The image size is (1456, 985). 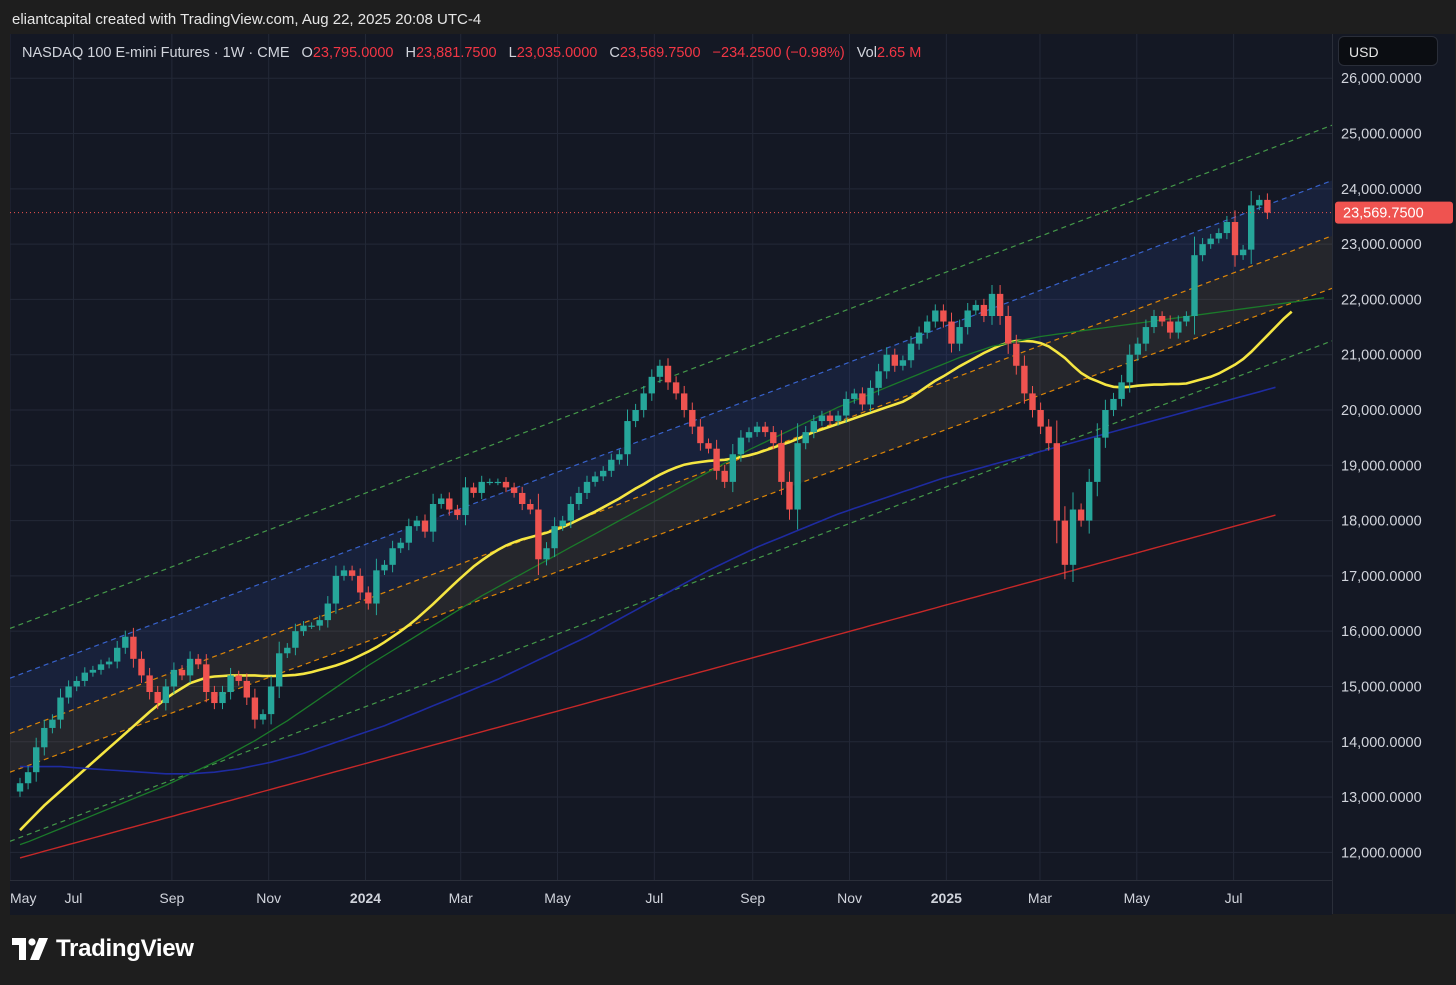 I want to click on y-tick-label: 15,000.0000, so click(x=1381, y=687).